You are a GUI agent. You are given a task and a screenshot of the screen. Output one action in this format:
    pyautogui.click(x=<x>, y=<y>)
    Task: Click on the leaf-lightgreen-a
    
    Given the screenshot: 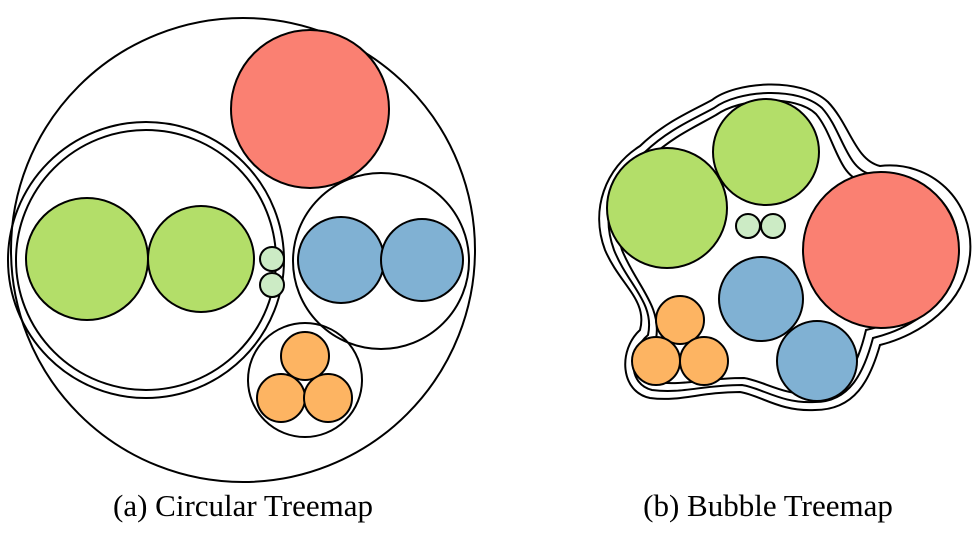 What is the action you would take?
    pyautogui.click(x=748, y=226)
    